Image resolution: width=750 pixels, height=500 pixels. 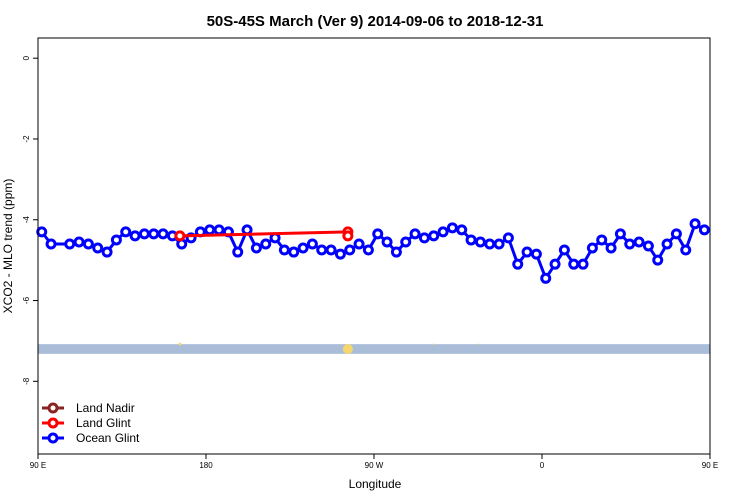 I want to click on legend-label: Ocean Glint, so click(x=108, y=438).